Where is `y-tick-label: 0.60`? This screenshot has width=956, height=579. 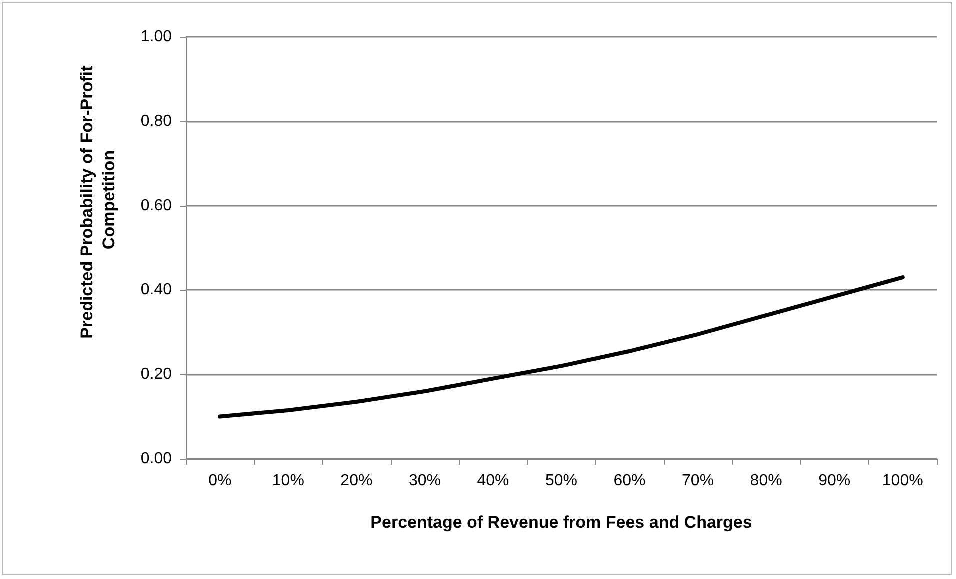
y-tick-label: 0.60 is located at coordinates (156, 205).